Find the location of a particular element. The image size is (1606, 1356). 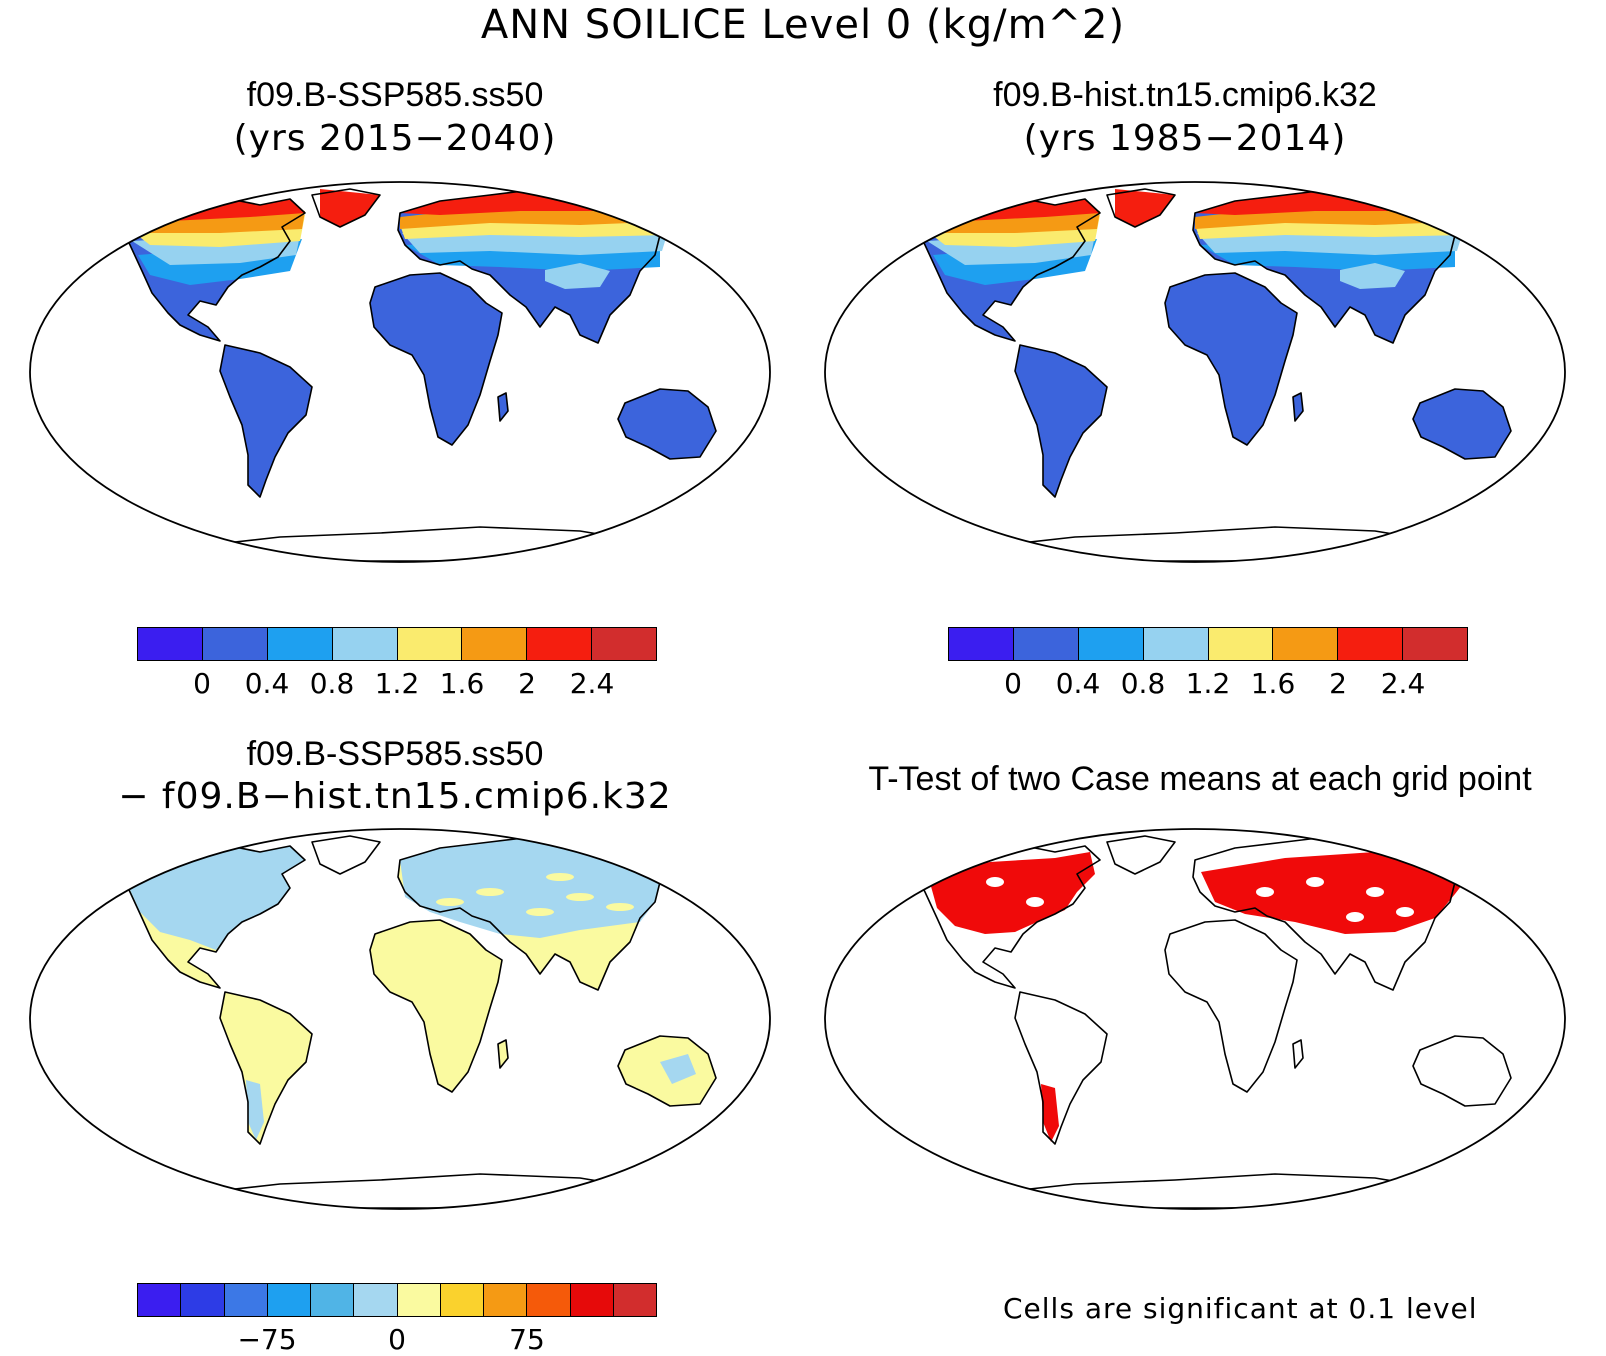

colorbar-tick-label: 0.4 is located at coordinates (1078, 683).